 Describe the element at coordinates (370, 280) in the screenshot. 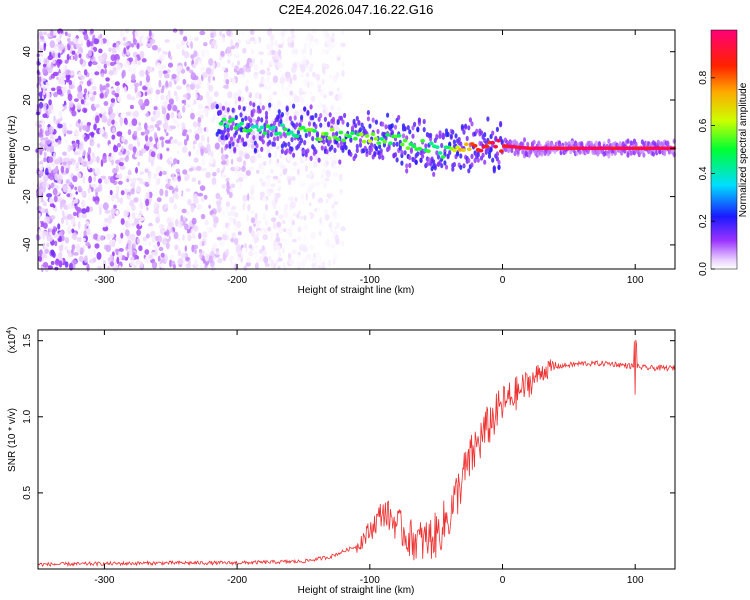

I see `x-tick-label: -100` at that location.